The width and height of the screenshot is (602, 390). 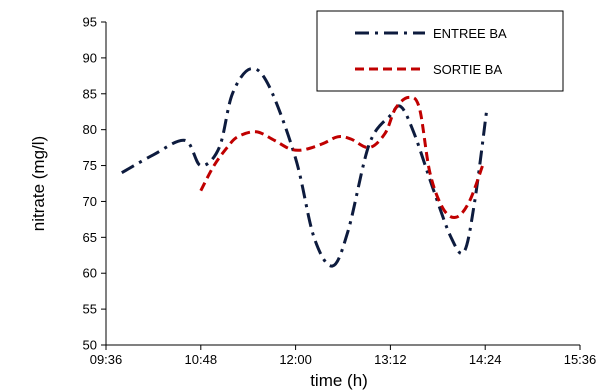 I want to click on legend-label-1: SORTIE BA, so click(x=467, y=69).